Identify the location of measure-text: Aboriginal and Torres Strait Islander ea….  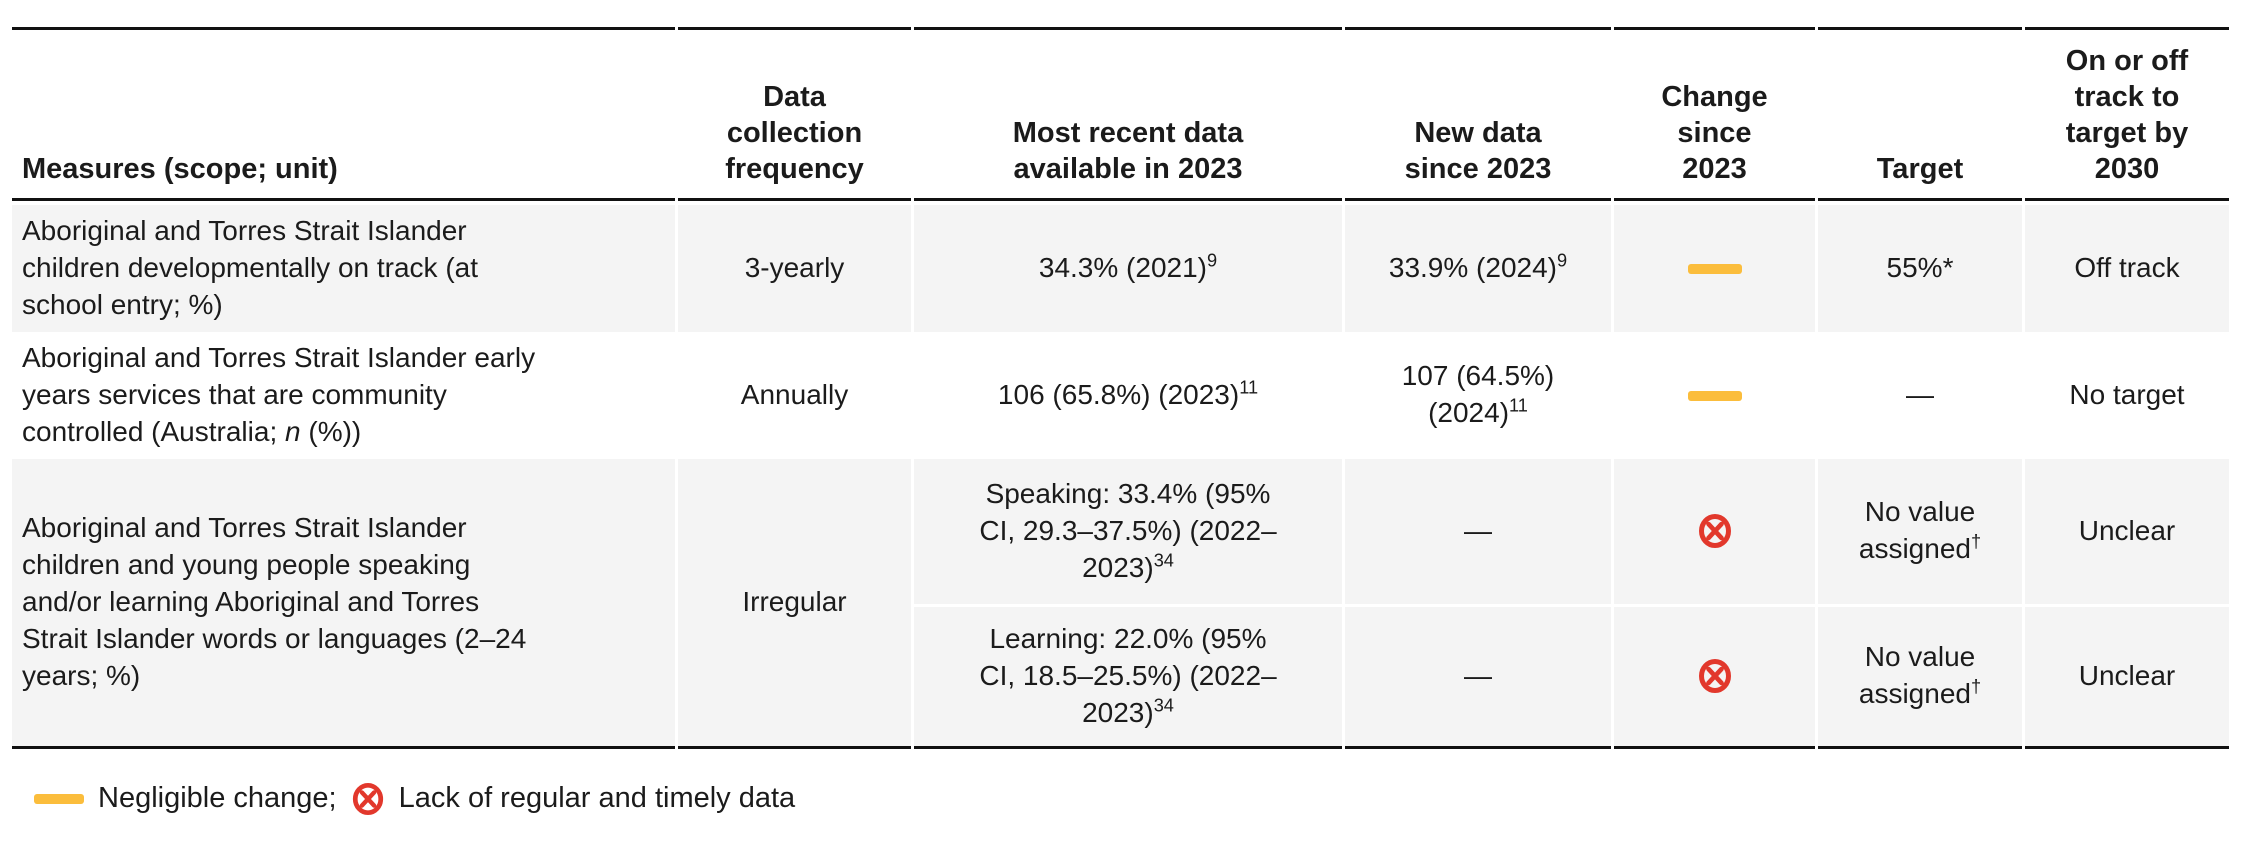
(283, 395).